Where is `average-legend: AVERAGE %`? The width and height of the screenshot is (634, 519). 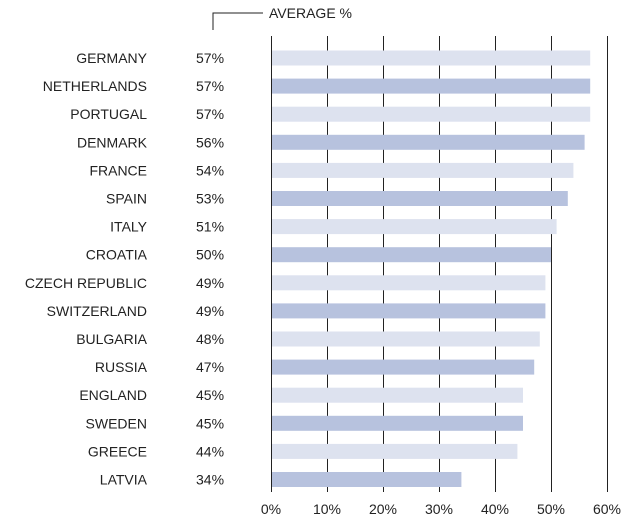
average-legend: AVERAGE % is located at coordinates (282, 17).